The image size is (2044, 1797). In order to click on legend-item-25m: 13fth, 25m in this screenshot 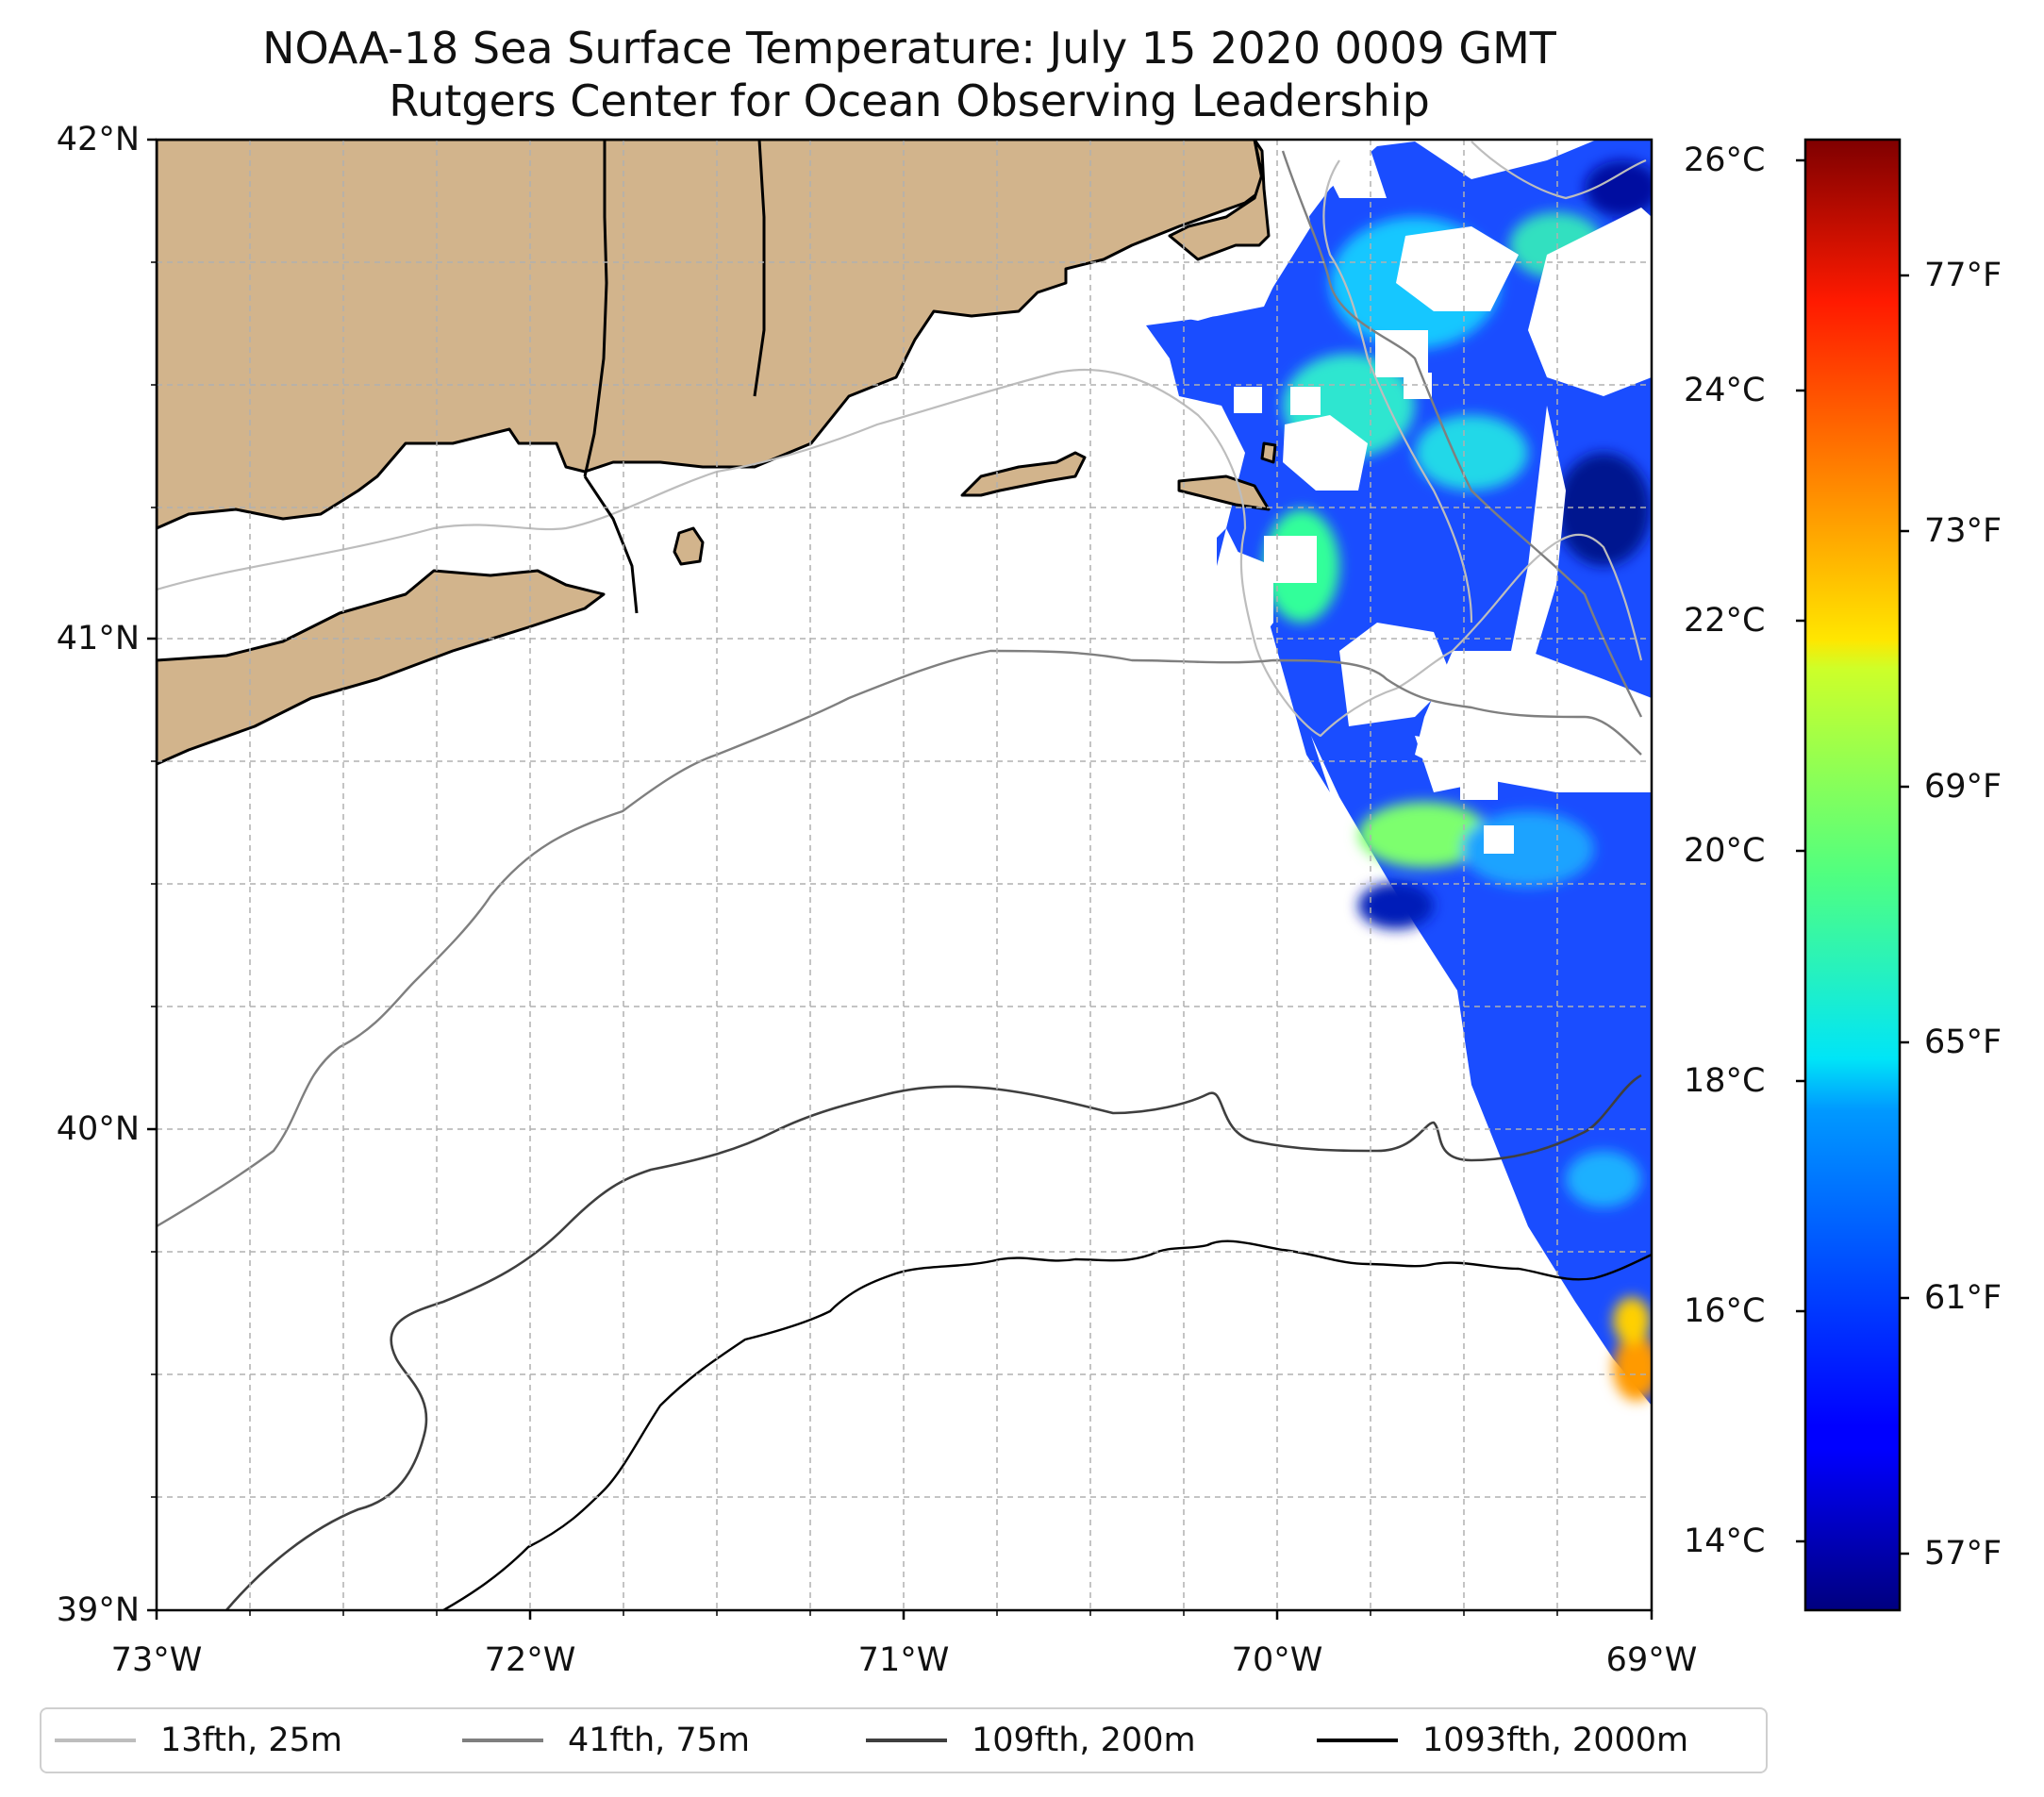, I will do `click(198, 1740)`.